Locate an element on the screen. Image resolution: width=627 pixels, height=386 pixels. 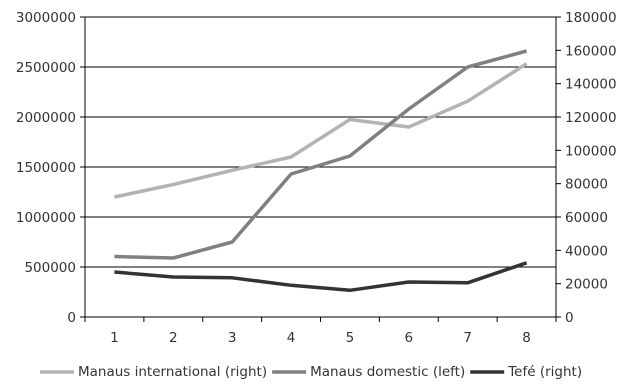
y-left-tick-label: 2500000 is located at coordinates (46, 68).